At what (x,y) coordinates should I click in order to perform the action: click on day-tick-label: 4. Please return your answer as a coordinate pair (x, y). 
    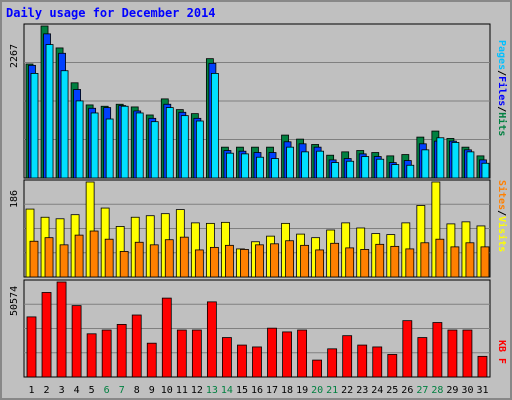
    Looking at the image, I should click on (77, 390).